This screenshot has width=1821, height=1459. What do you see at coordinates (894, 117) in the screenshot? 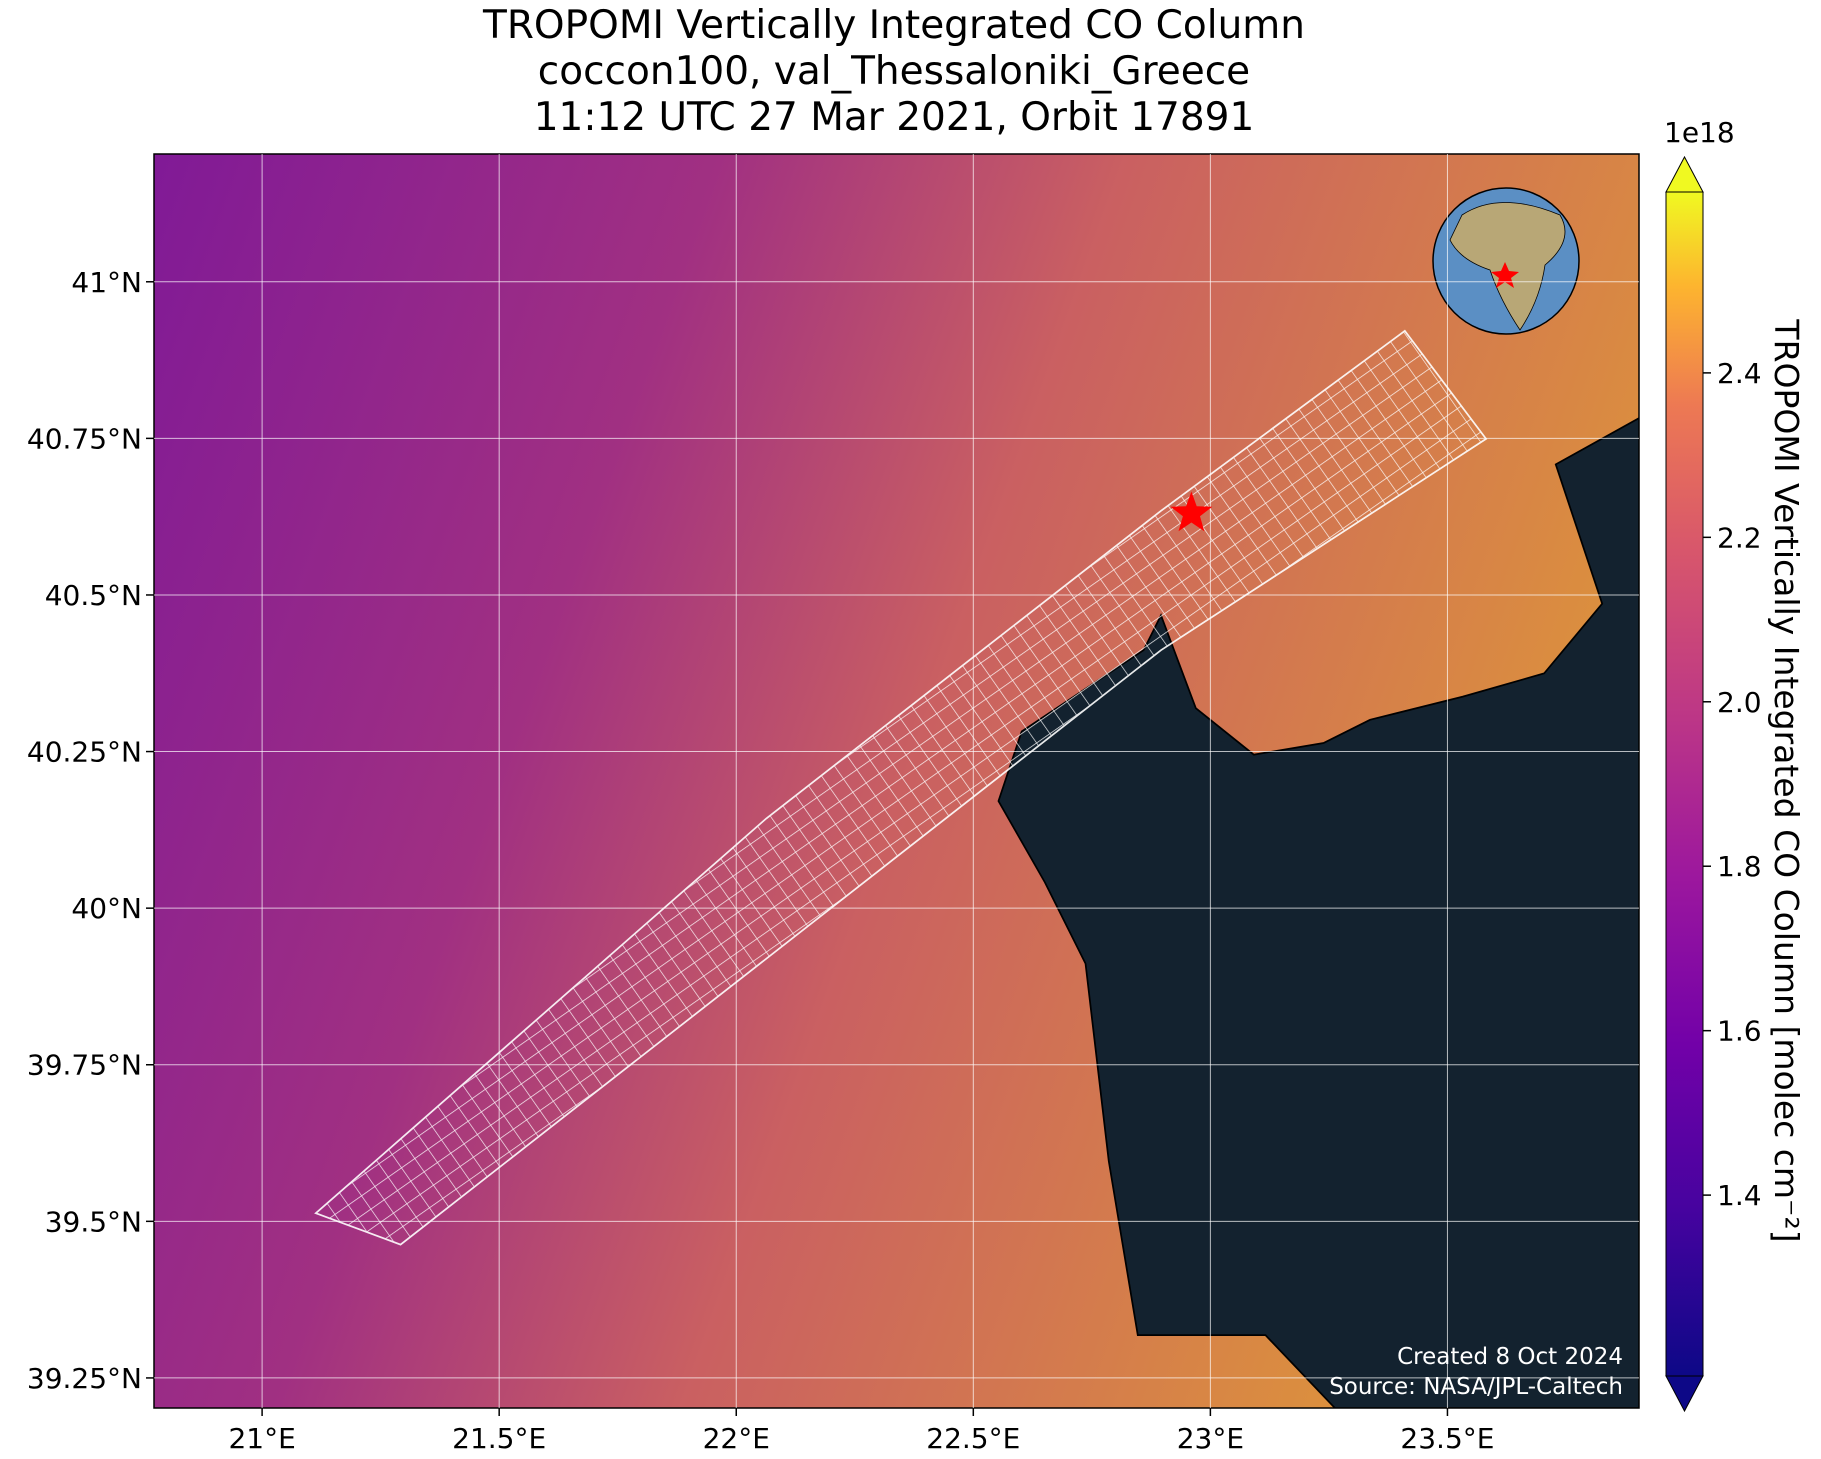
I see `title-line: 11:12 UTC 27 Mar 2021, Orbit 17891` at bounding box center [894, 117].